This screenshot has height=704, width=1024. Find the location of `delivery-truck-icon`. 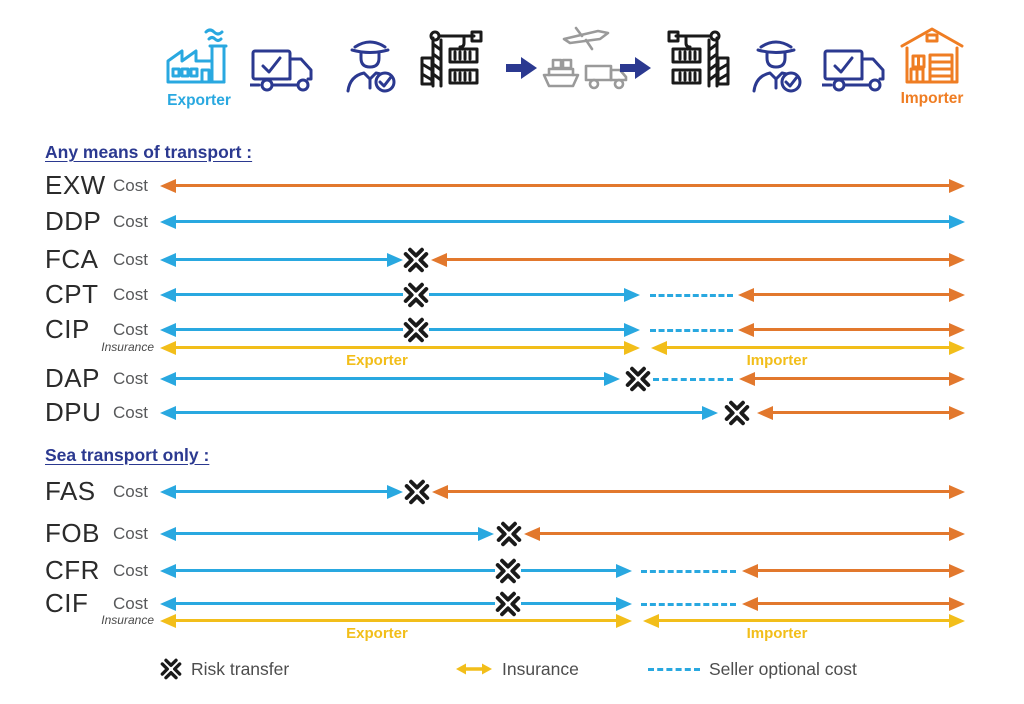

delivery-truck-icon is located at coordinates (857, 70).